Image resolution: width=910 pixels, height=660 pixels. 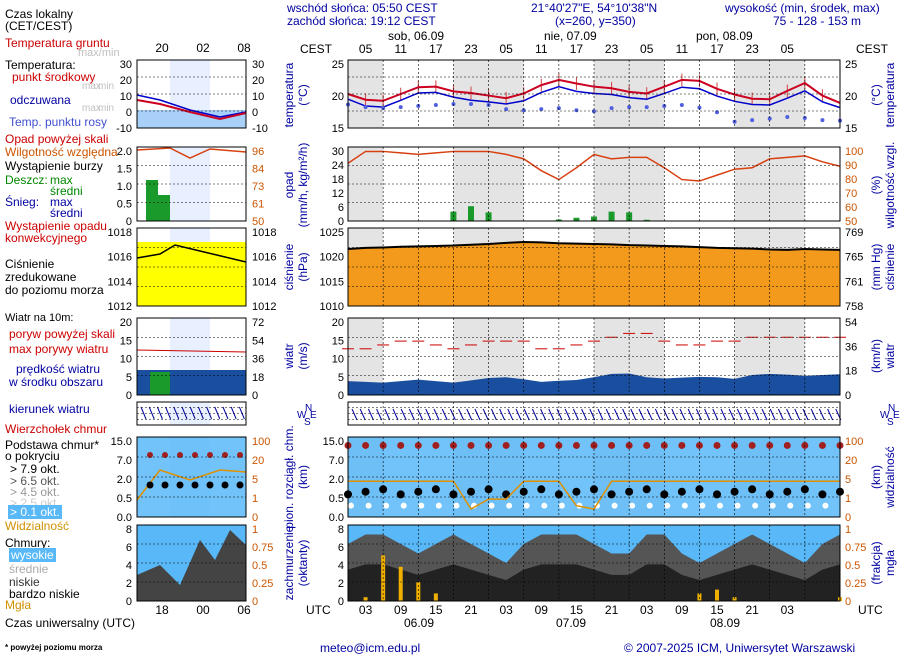 I want to click on pressure-line, so click(x=594, y=246).